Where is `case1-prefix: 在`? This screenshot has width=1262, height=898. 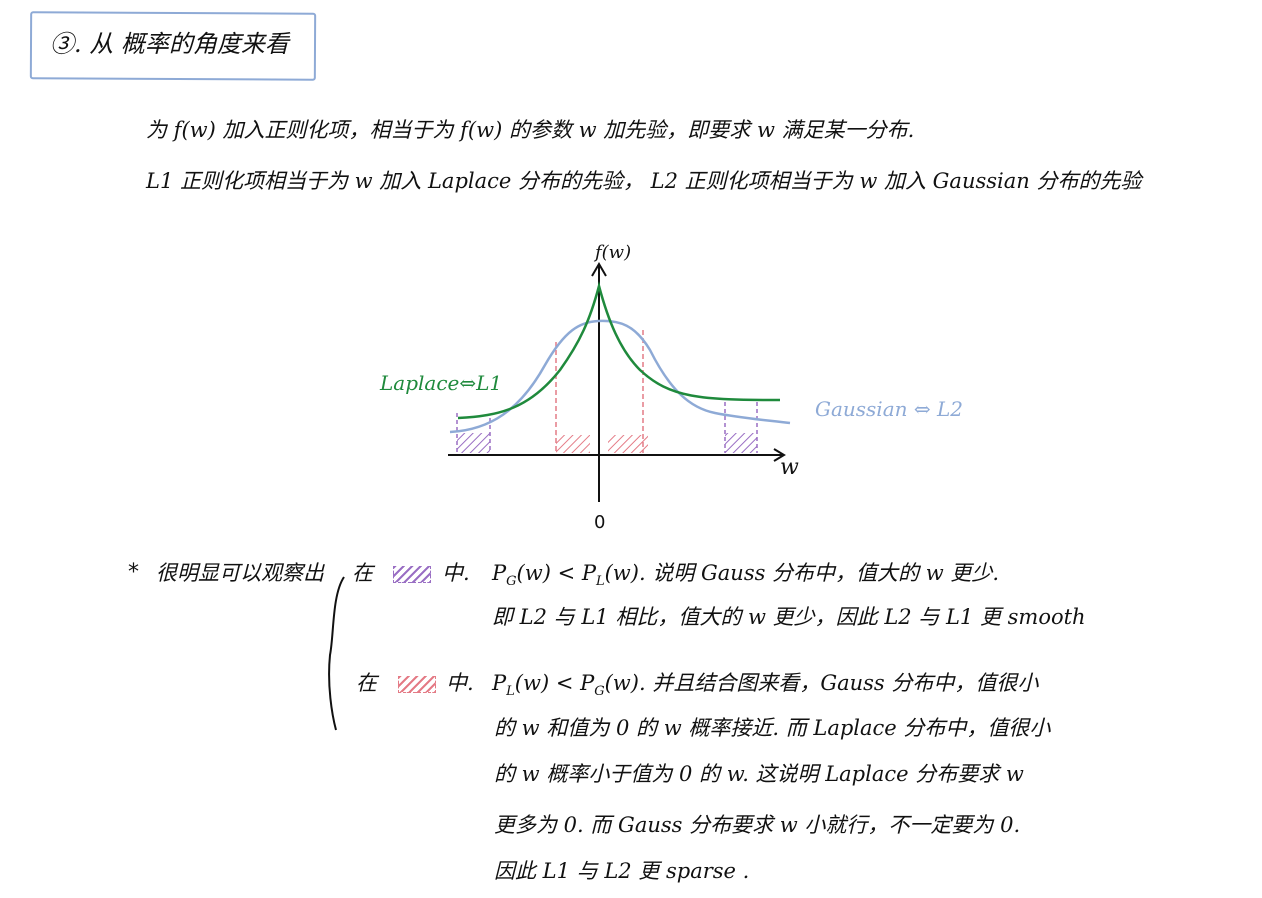
case1-prefix: 在 is located at coordinates (362, 573).